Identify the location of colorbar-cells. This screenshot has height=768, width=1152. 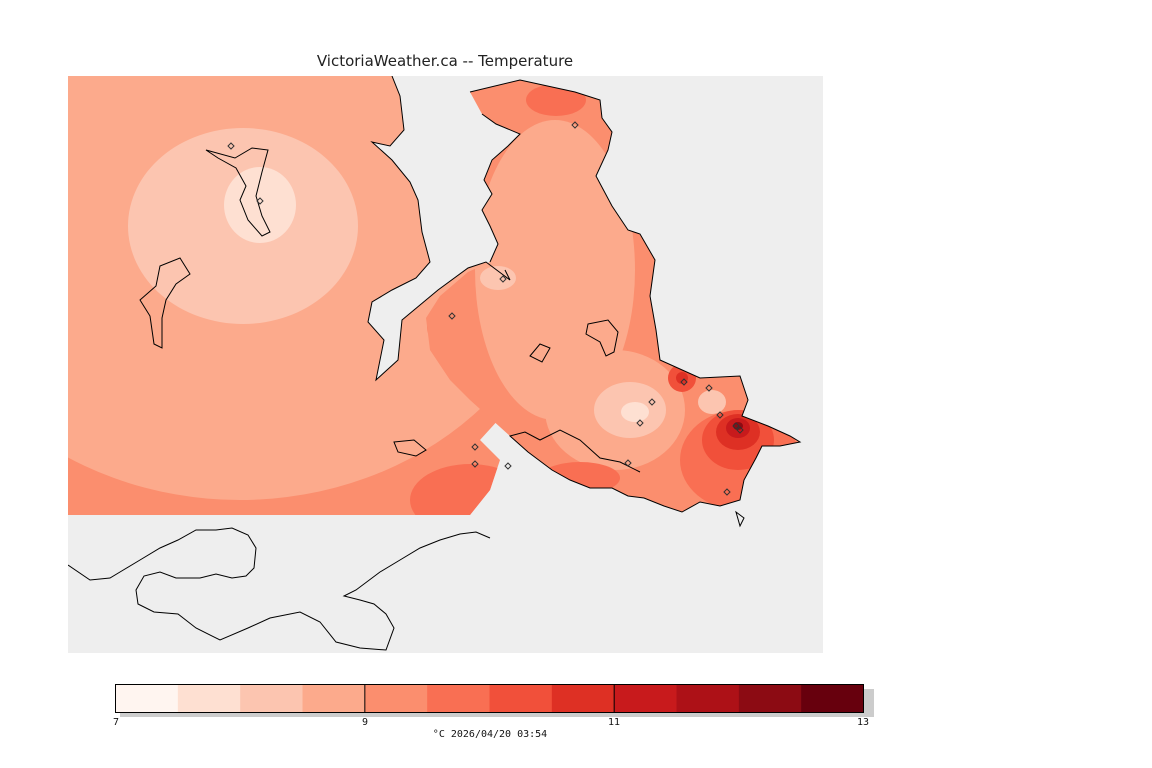
(489, 698).